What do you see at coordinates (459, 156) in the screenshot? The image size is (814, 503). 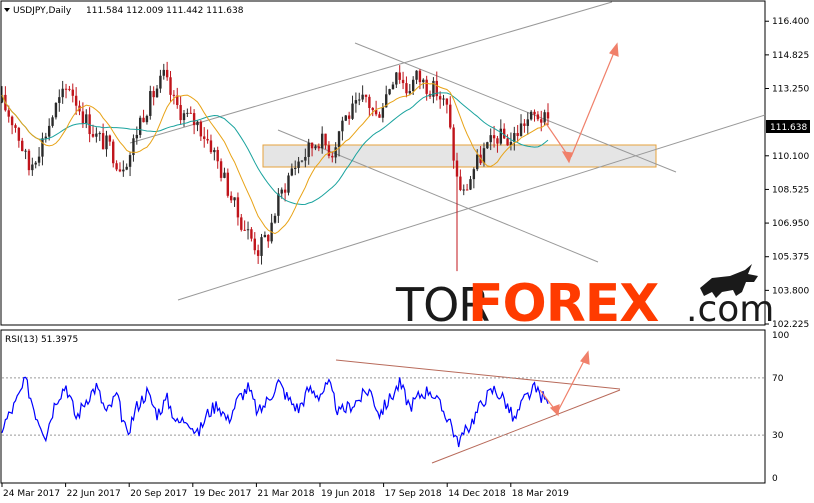 I see `support-zone` at bounding box center [459, 156].